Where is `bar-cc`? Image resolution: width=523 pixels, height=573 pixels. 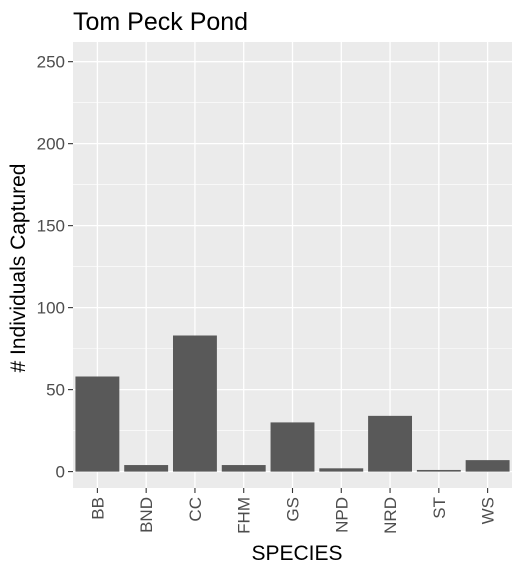
bar-cc is located at coordinates (194, 403).